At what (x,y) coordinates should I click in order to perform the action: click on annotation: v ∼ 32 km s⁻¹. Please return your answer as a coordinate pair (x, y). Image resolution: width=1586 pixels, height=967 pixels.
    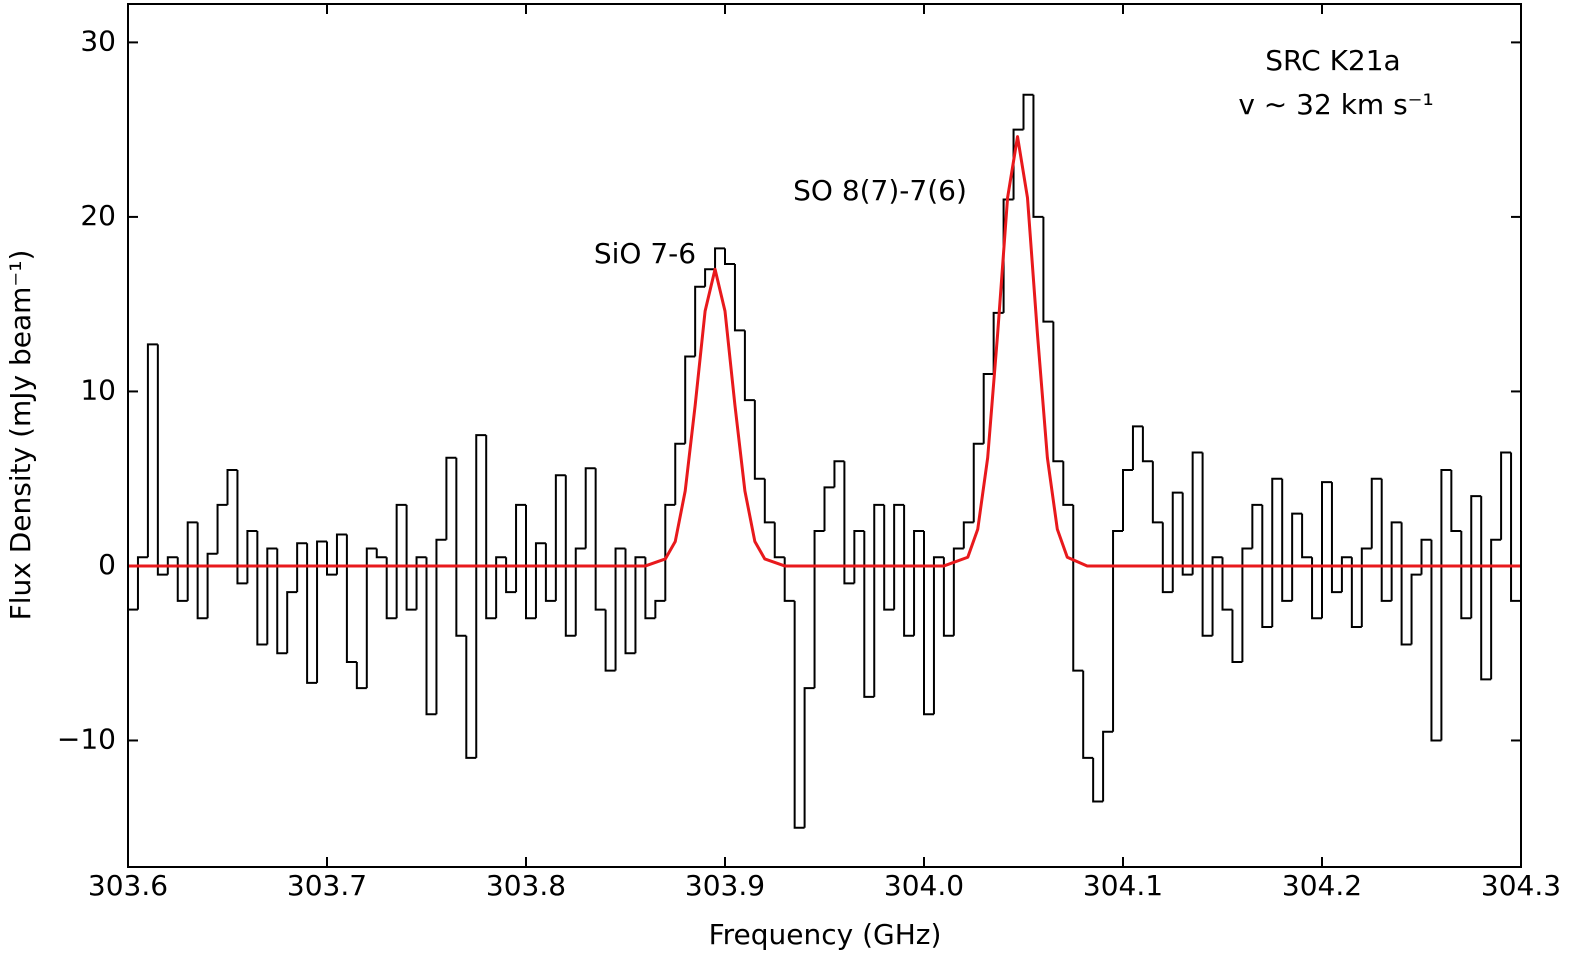
    Looking at the image, I should click on (1335, 104).